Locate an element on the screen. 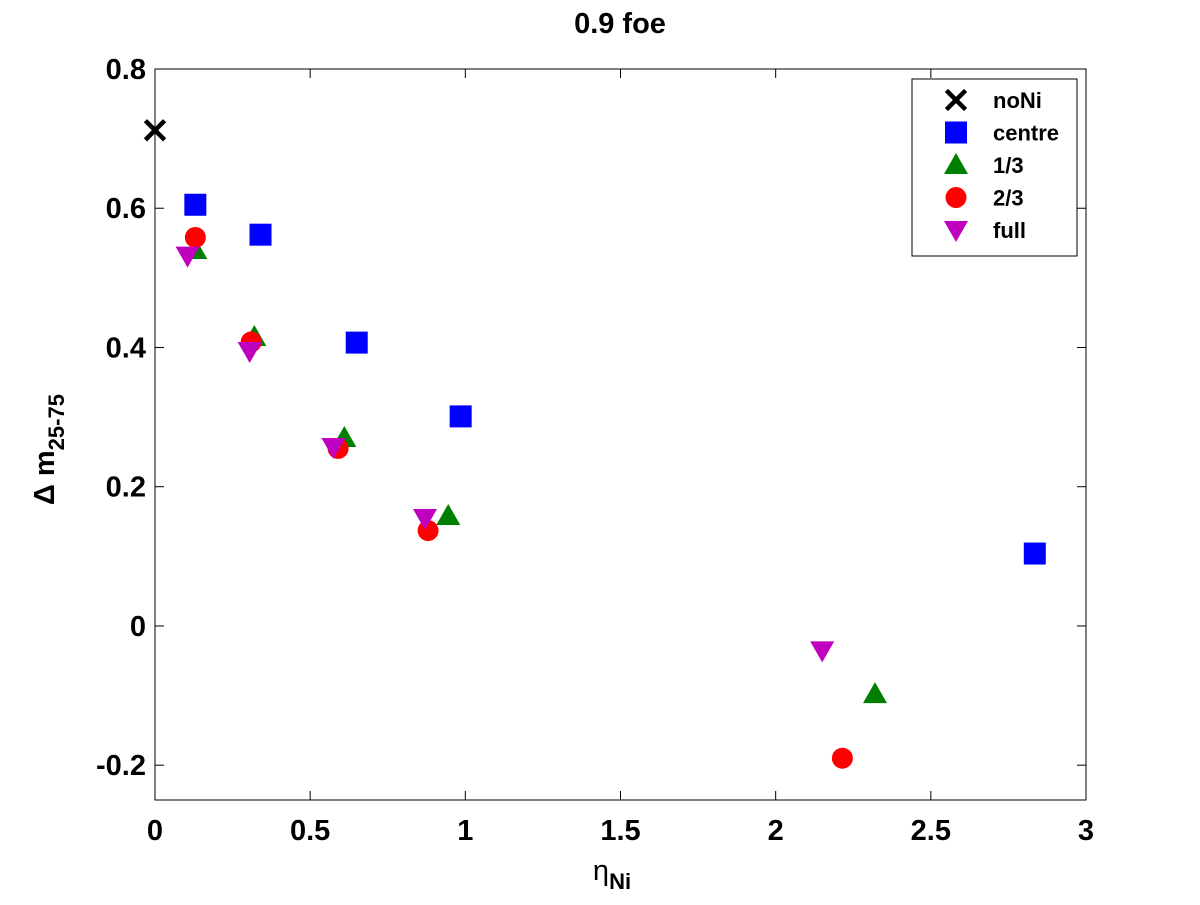 This screenshot has height=905, width=1200. x-tick-label: 1.5 is located at coordinates (620, 831).